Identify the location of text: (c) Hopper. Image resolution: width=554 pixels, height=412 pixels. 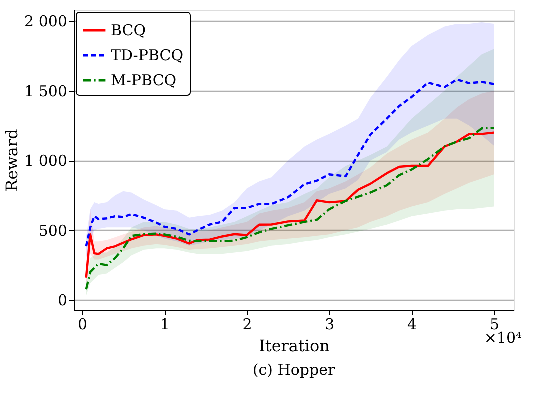
(294, 370).